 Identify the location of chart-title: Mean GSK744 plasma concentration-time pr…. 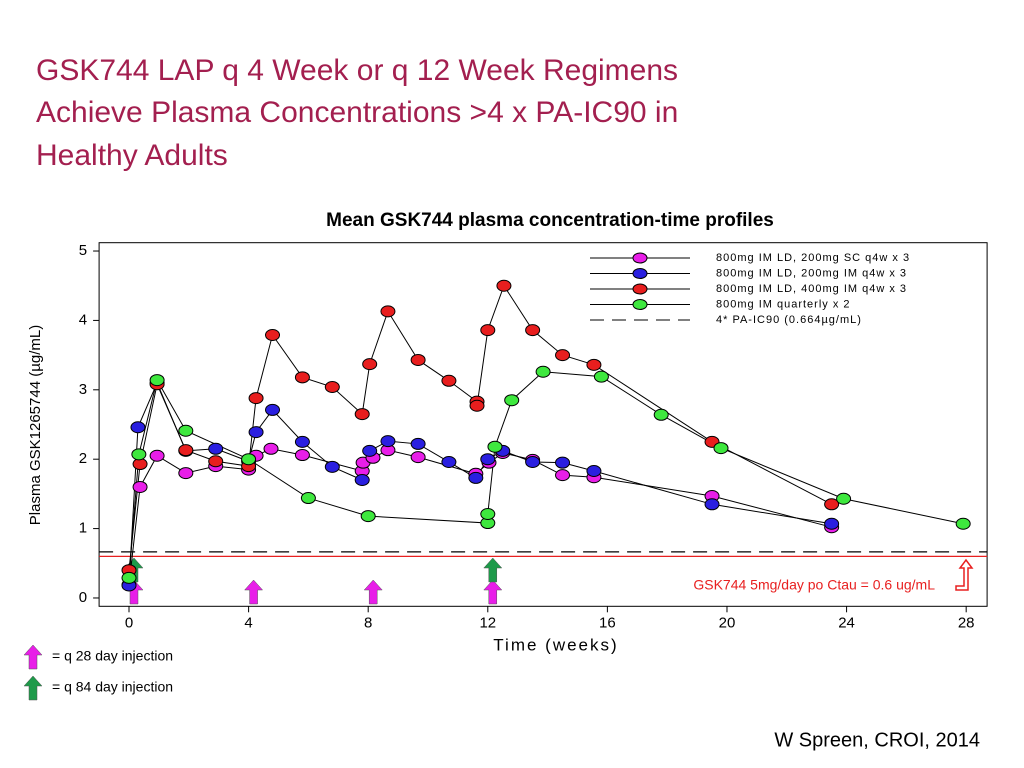
(550, 220).